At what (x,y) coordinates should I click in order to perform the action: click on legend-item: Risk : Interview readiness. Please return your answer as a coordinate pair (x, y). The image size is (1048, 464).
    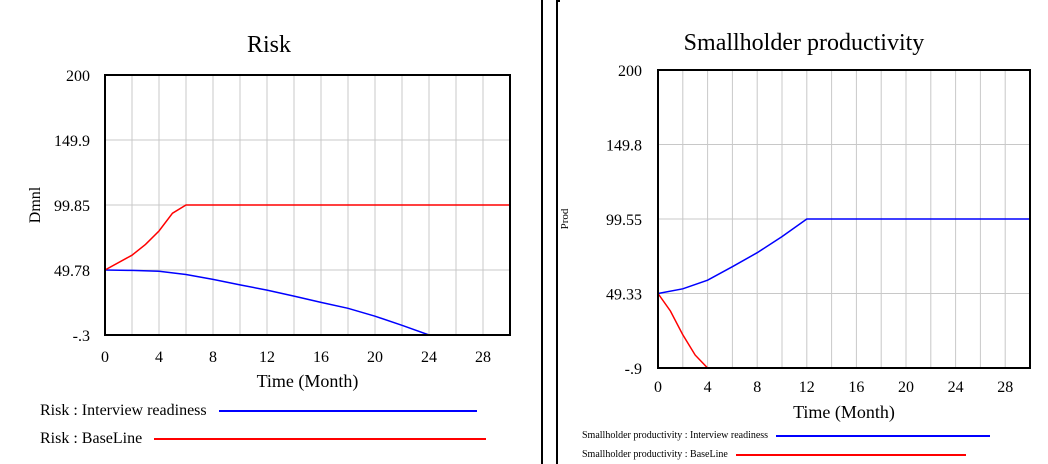
    Looking at the image, I should click on (258, 411).